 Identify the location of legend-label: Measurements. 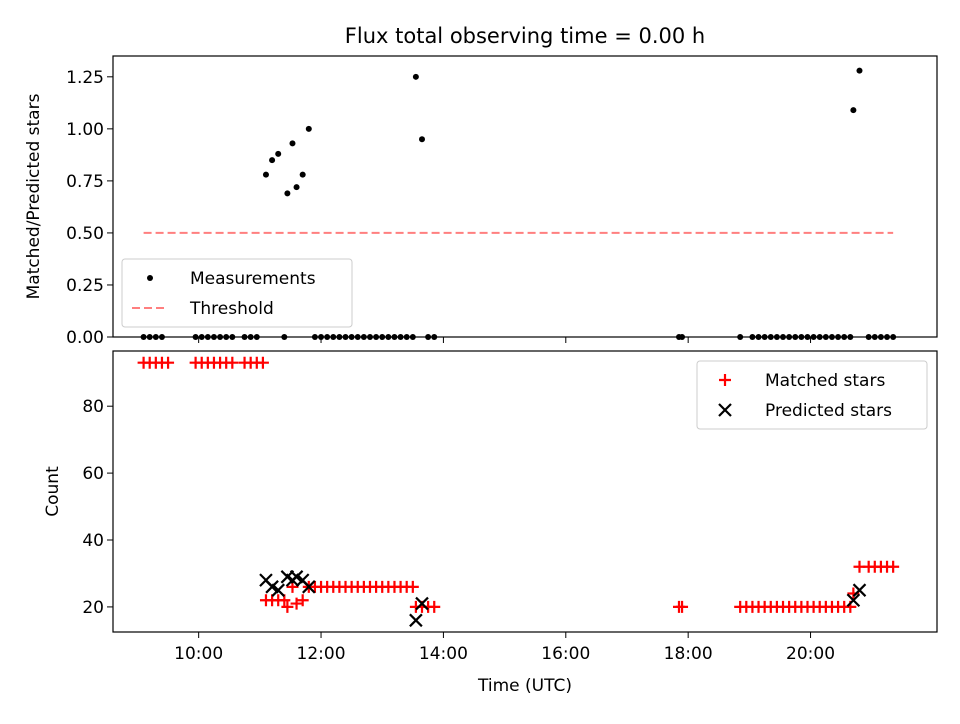
(253, 279).